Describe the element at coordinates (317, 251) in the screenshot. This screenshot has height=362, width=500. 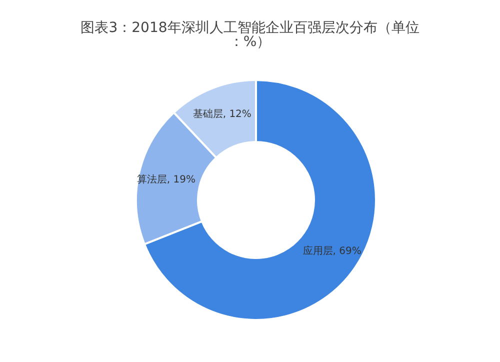
I see `slice-label: 应用层` at that location.